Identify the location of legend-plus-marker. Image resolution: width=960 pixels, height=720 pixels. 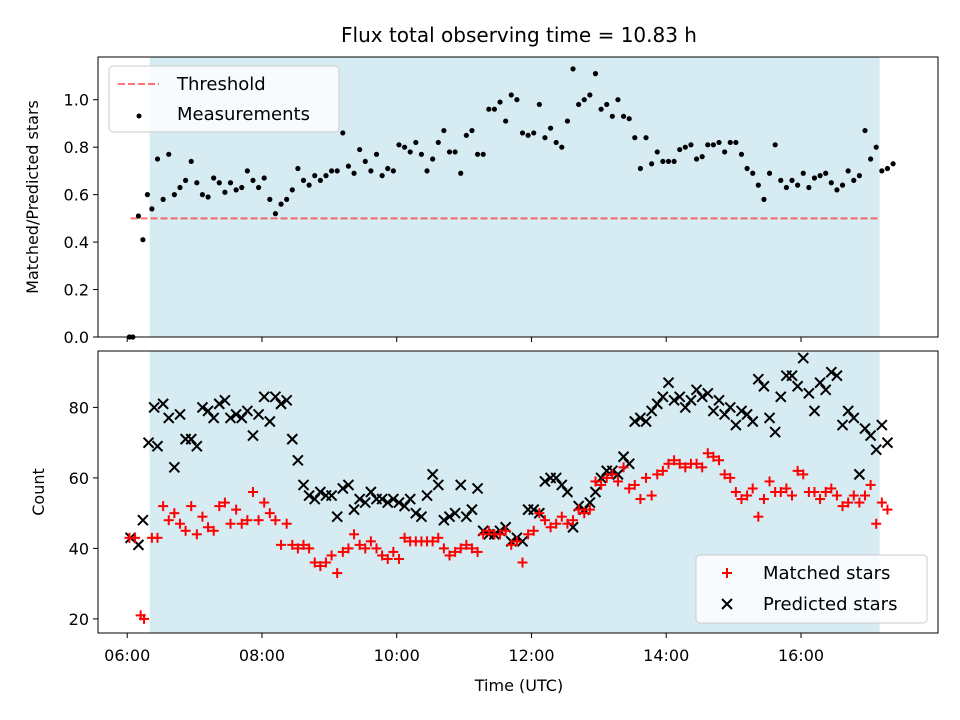
(727, 573).